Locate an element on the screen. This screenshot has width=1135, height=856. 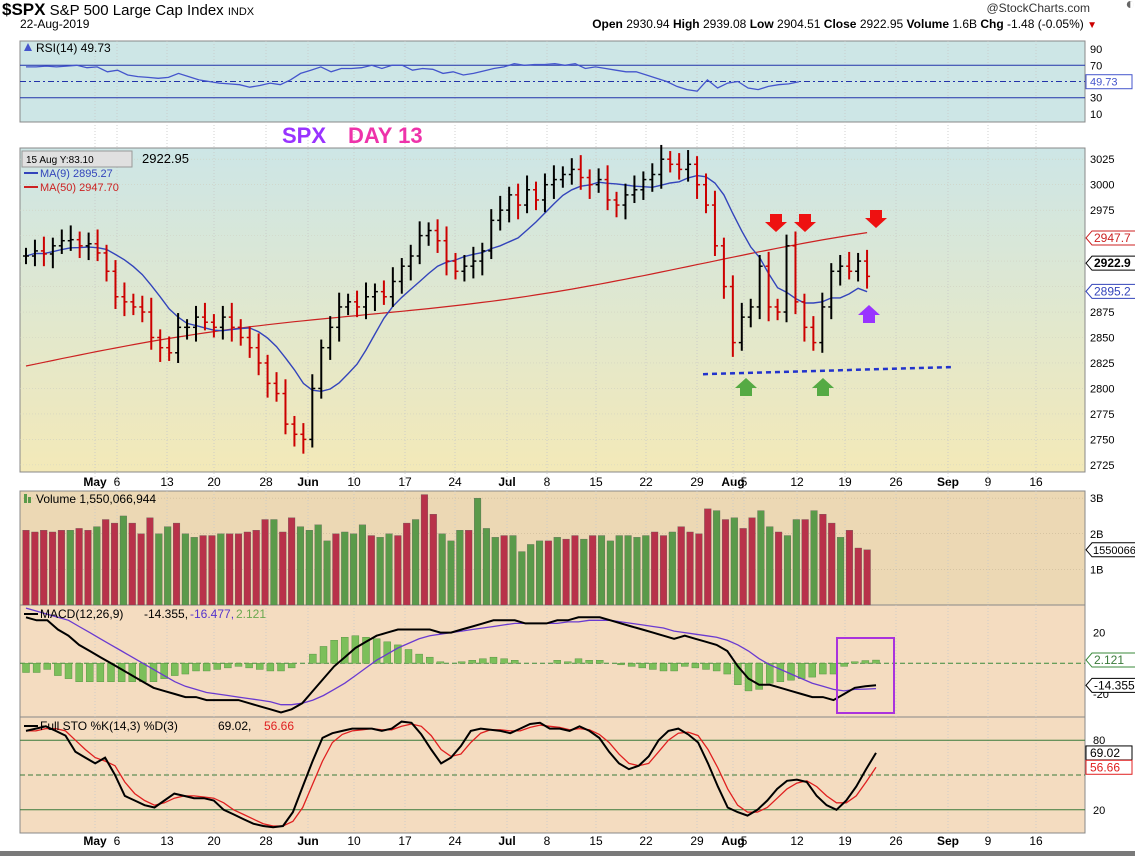
high-value: 2939.08 is located at coordinates (724, 24).